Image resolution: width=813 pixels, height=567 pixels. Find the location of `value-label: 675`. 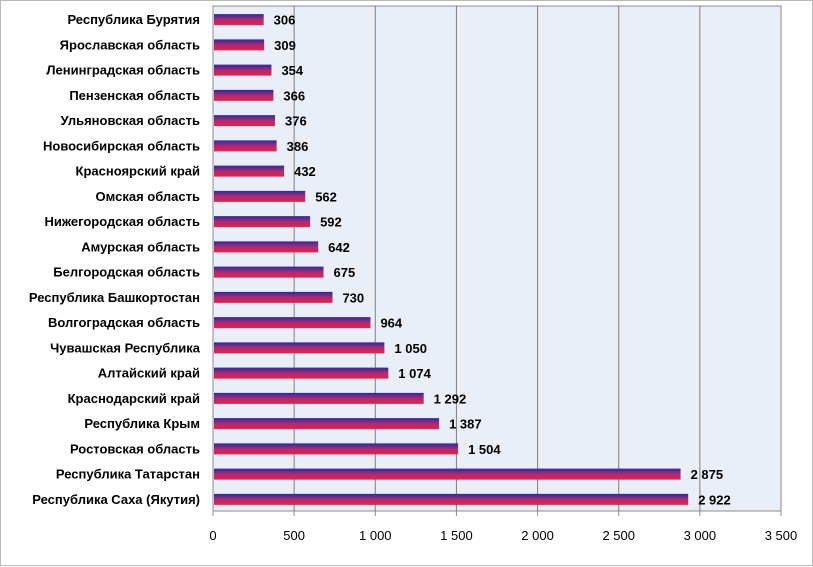

value-label: 675 is located at coordinates (345, 272).